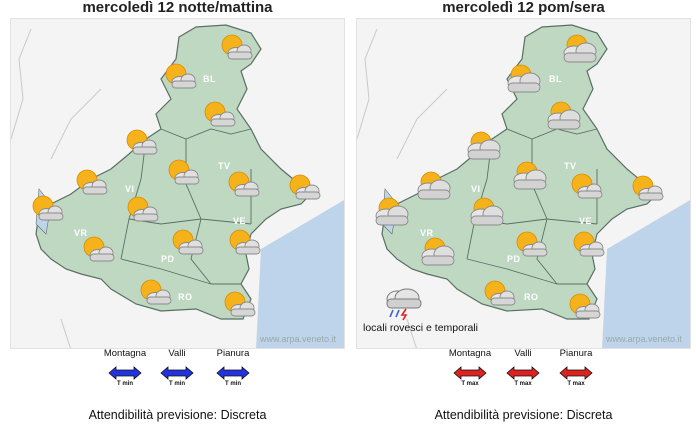  I want to click on legend-montagna: Montagna T min, so click(125, 367).